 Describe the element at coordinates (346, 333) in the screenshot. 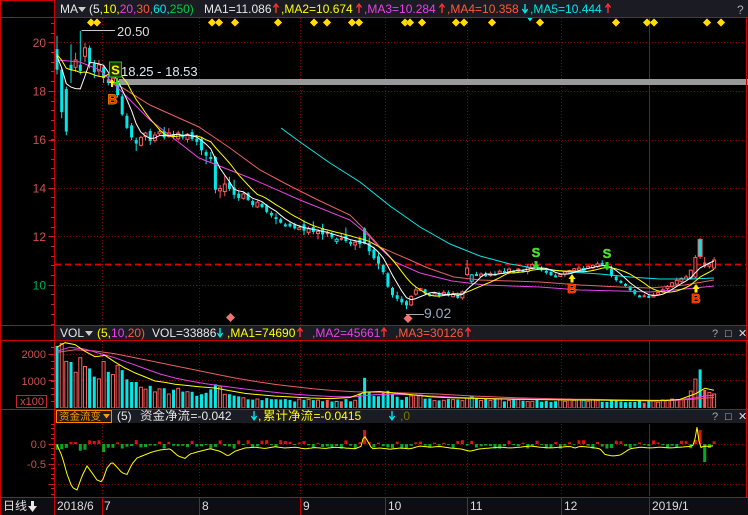

I see `svg-text: ,MA2=45661` at that location.